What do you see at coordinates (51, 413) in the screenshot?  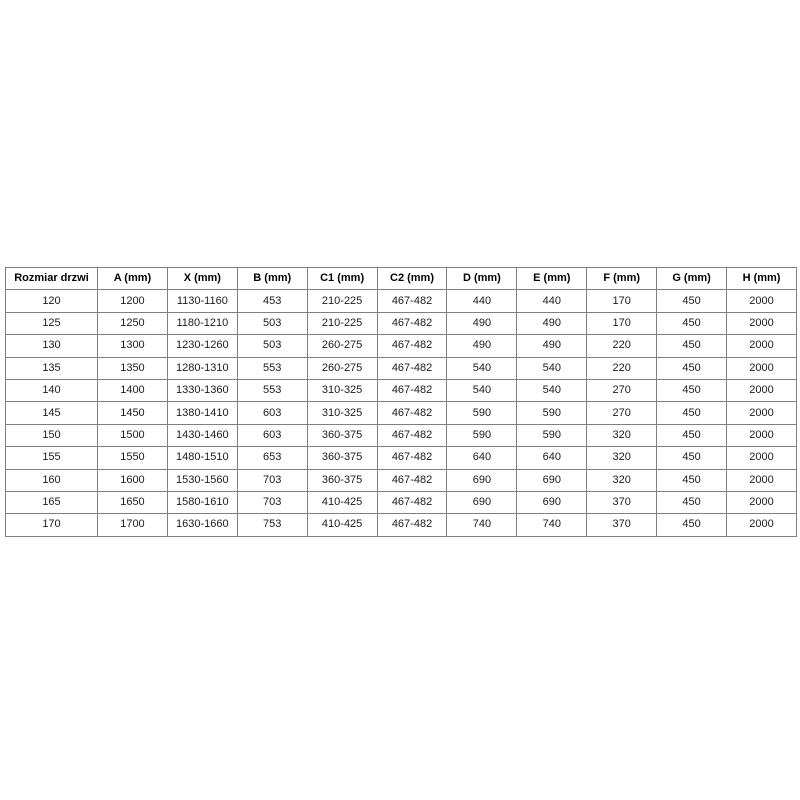 I see `table-cell: 145` at bounding box center [51, 413].